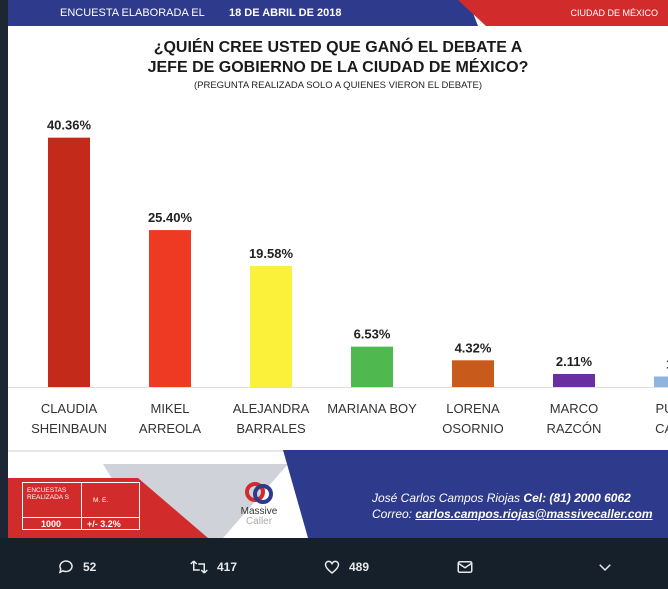 Image resolution: width=668 pixels, height=589 pixels. What do you see at coordinates (259, 511) in the screenshot?
I see `logo-name: Massive` at bounding box center [259, 511].